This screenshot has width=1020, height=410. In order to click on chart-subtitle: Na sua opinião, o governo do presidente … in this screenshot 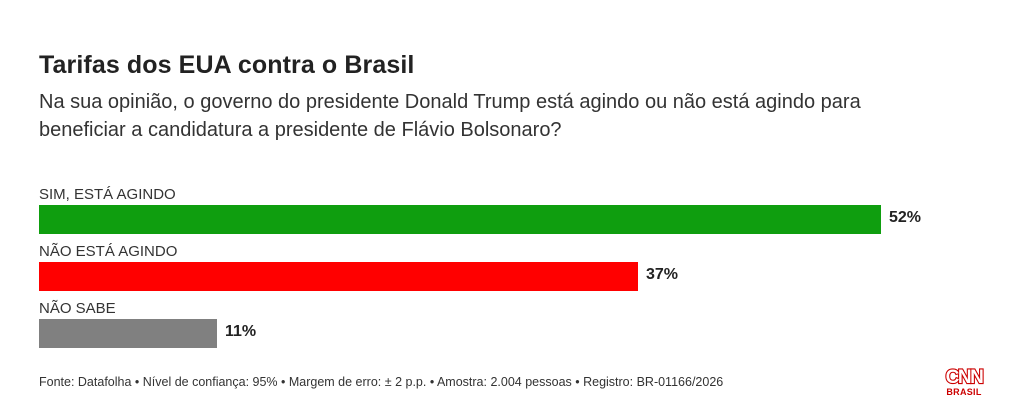, I will do `click(450, 116)`.